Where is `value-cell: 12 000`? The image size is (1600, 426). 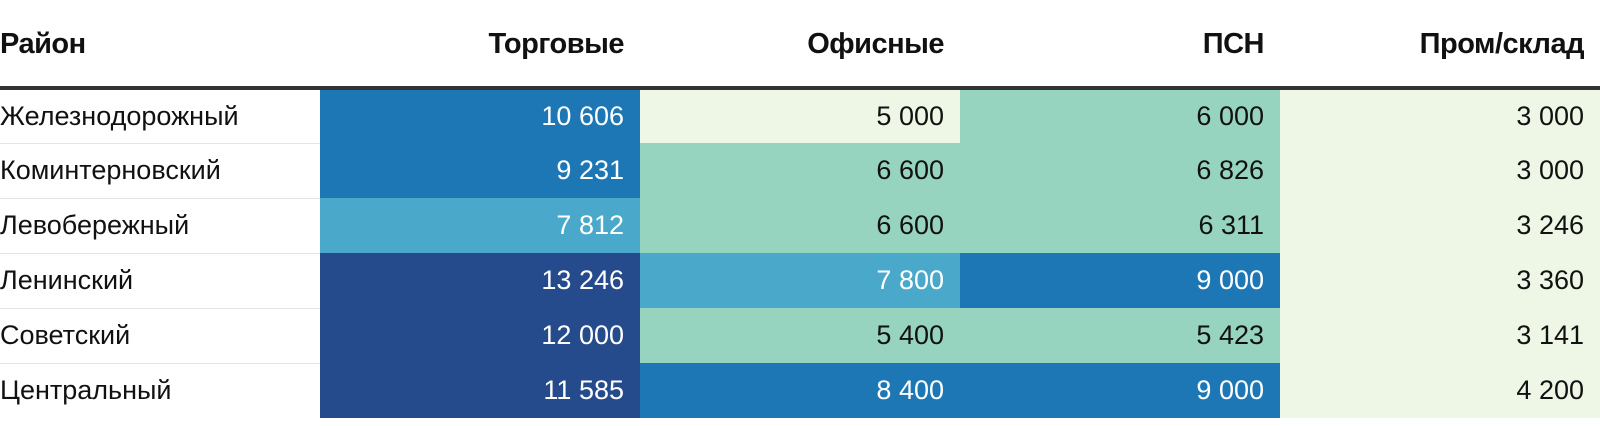
value-cell: 12 000 is located at coordinates (480, 335).